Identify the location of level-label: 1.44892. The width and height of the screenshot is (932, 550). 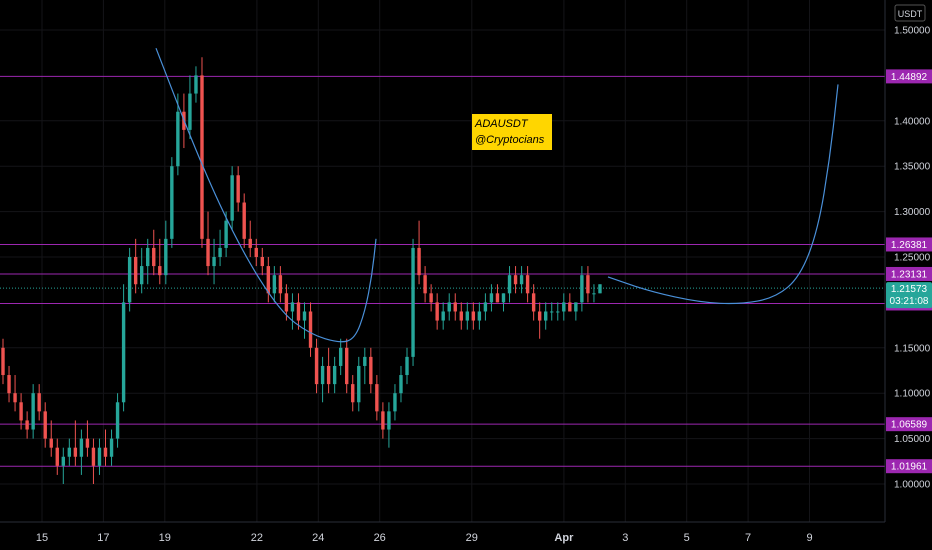
(909, 77).